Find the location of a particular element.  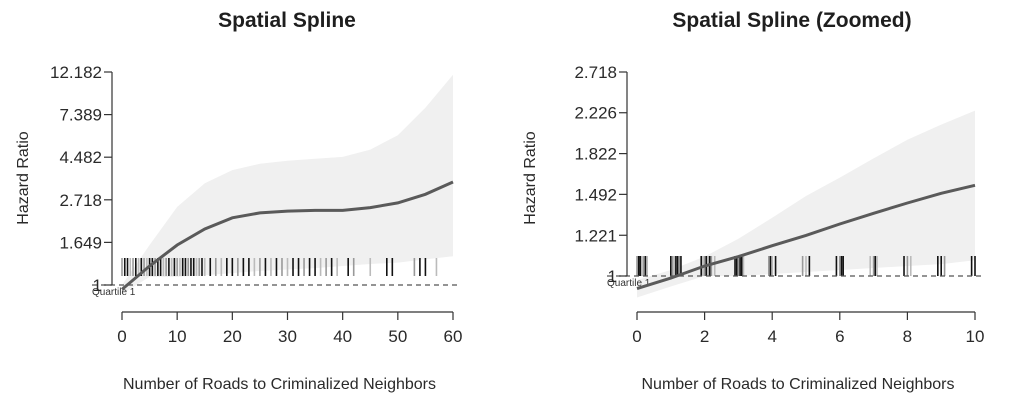

x-tick-label: 8 is located at coordinates (907, 336).